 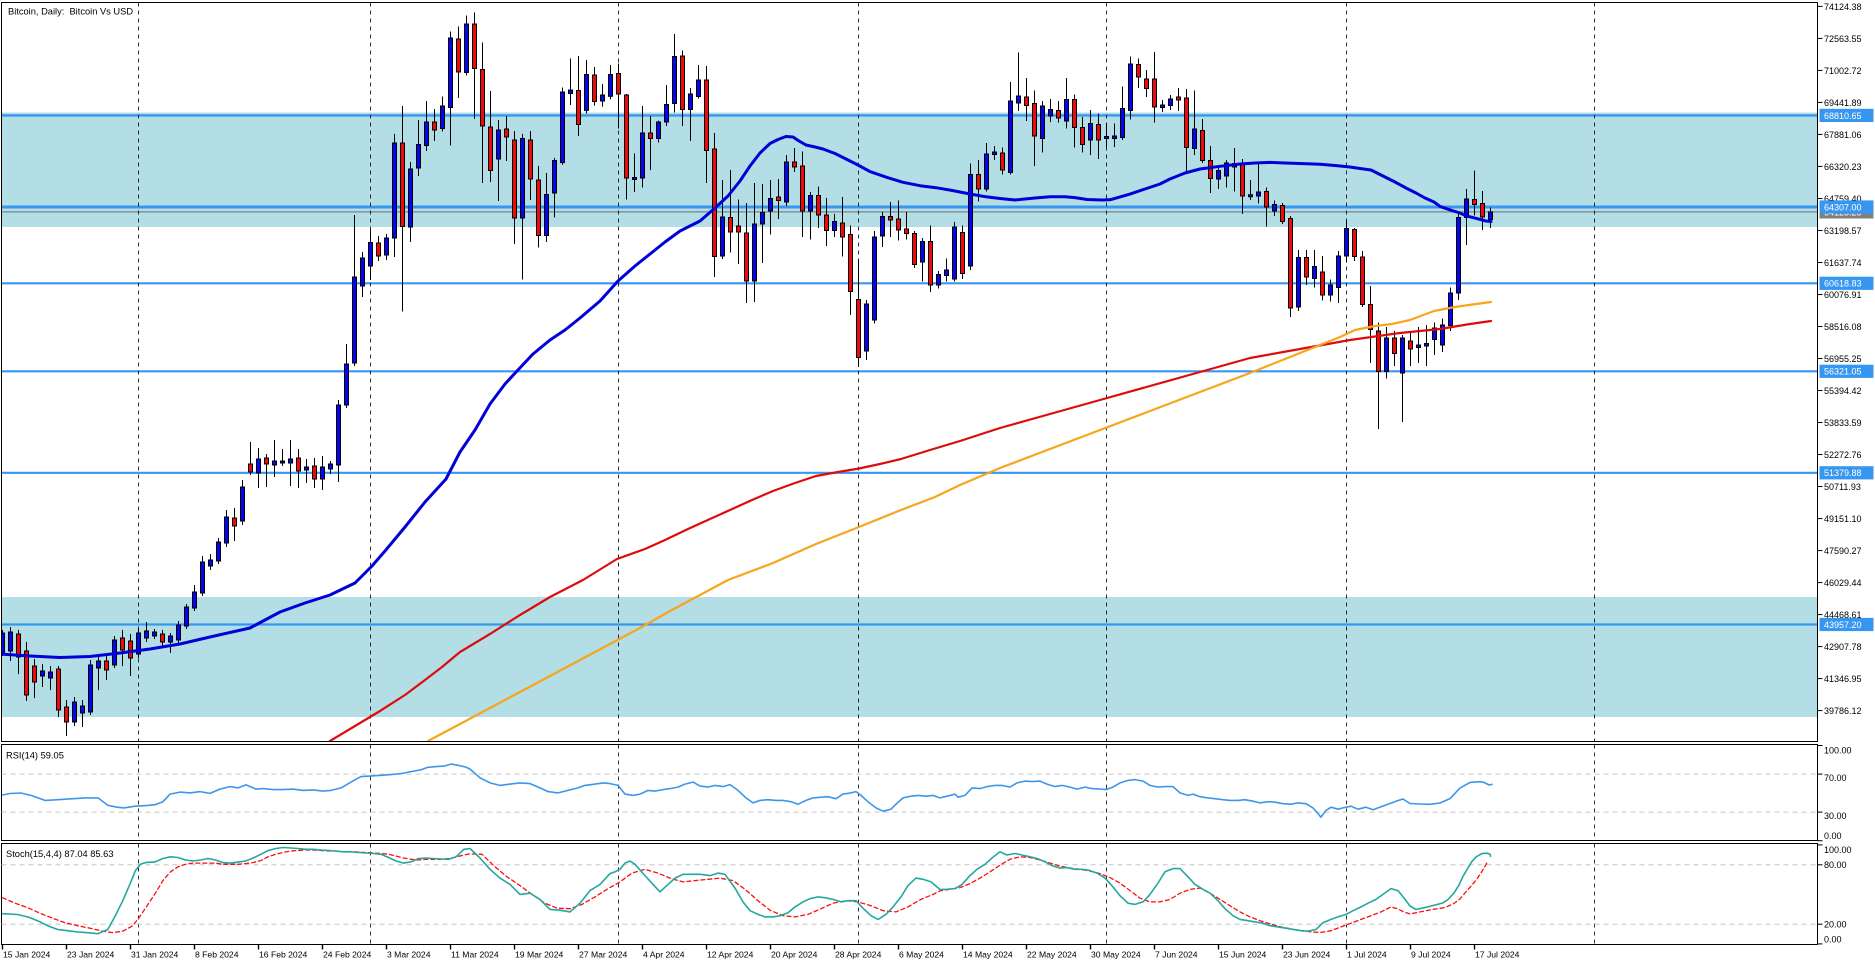 What do you see at coordinates (1843, 551) in the screenshot?
I see `svg-text: 47590.27` at bounding box center [1843, 551].